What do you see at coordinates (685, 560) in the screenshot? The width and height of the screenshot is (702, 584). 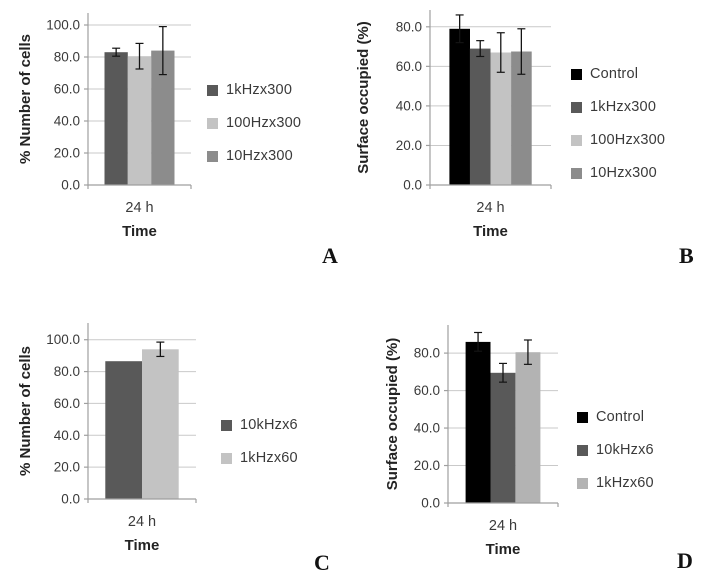 I see `panel-label-d: D` at bounding box center [685, 560].